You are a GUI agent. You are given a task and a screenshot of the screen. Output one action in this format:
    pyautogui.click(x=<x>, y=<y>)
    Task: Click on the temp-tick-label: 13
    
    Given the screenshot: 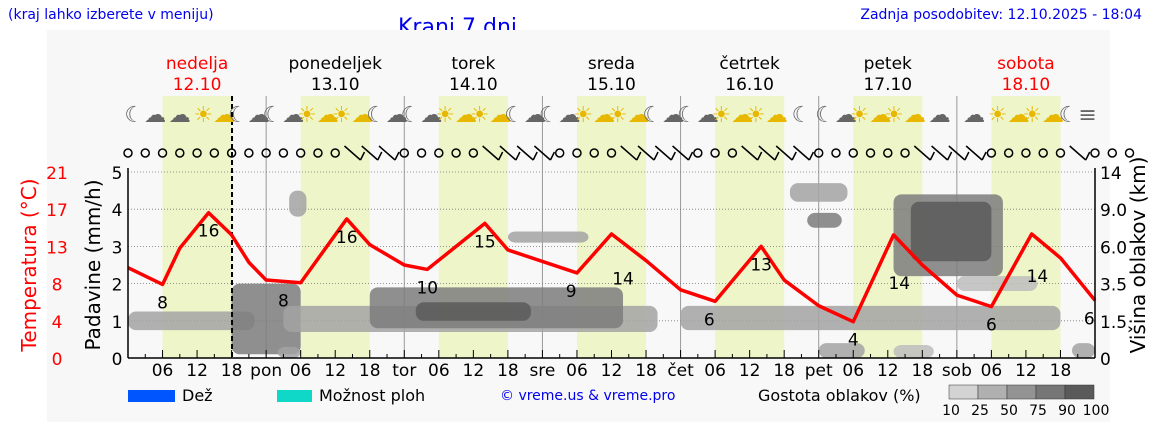 What is the action you would take?
    pyautogui.click(x=57, y=248)
    